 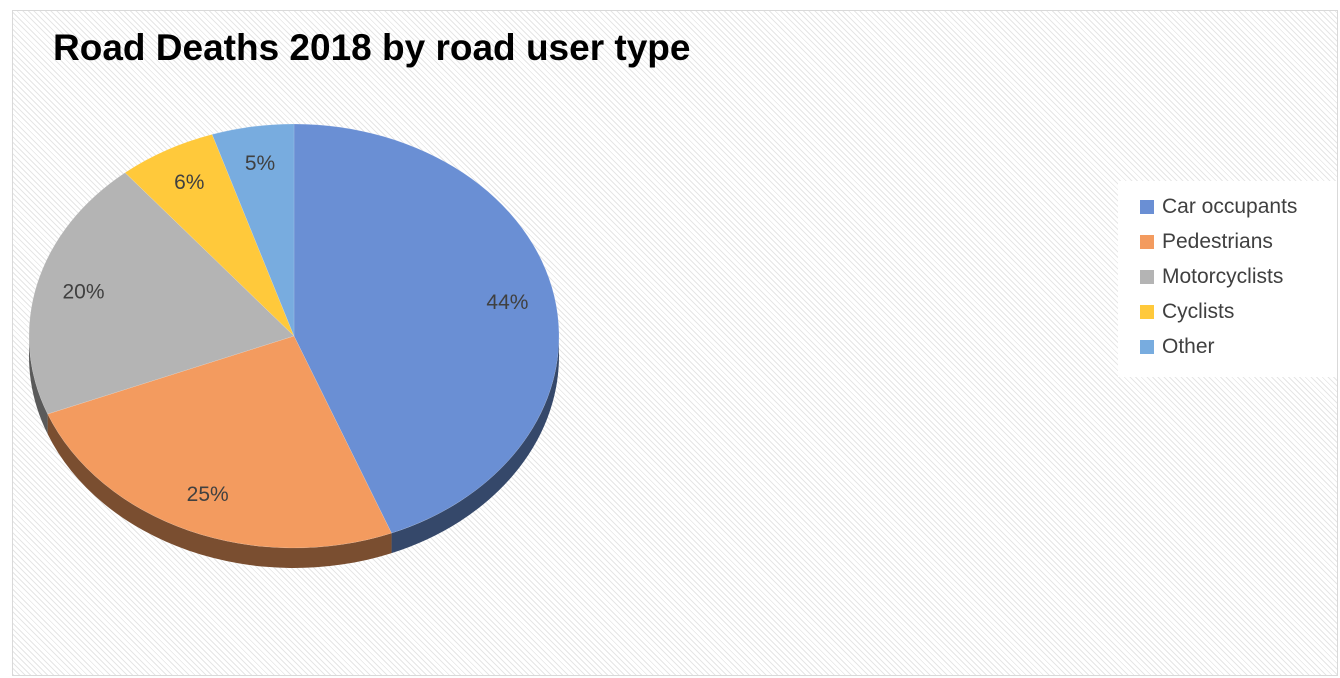 I want to click on legend-label: Car occupants, so click(x=1230, y=206).